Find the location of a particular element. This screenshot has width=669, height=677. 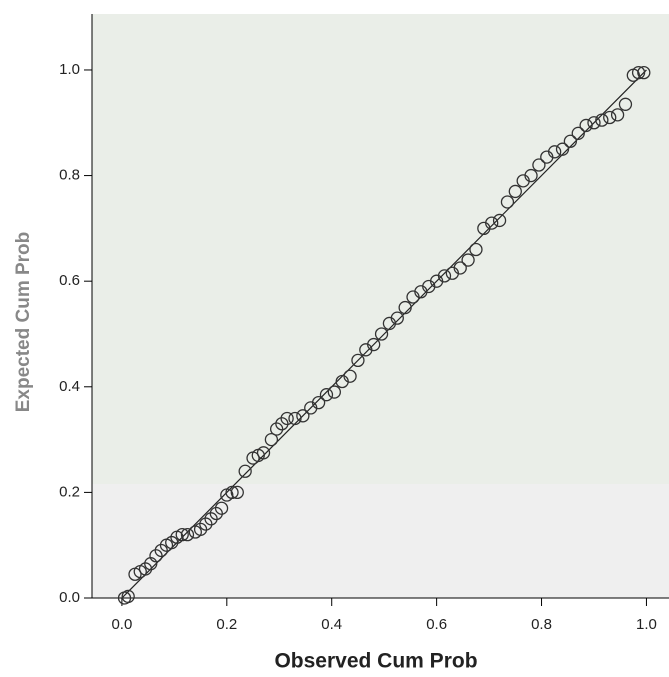

x-tick-label: 0.0 is located at coordinates (121, 624).